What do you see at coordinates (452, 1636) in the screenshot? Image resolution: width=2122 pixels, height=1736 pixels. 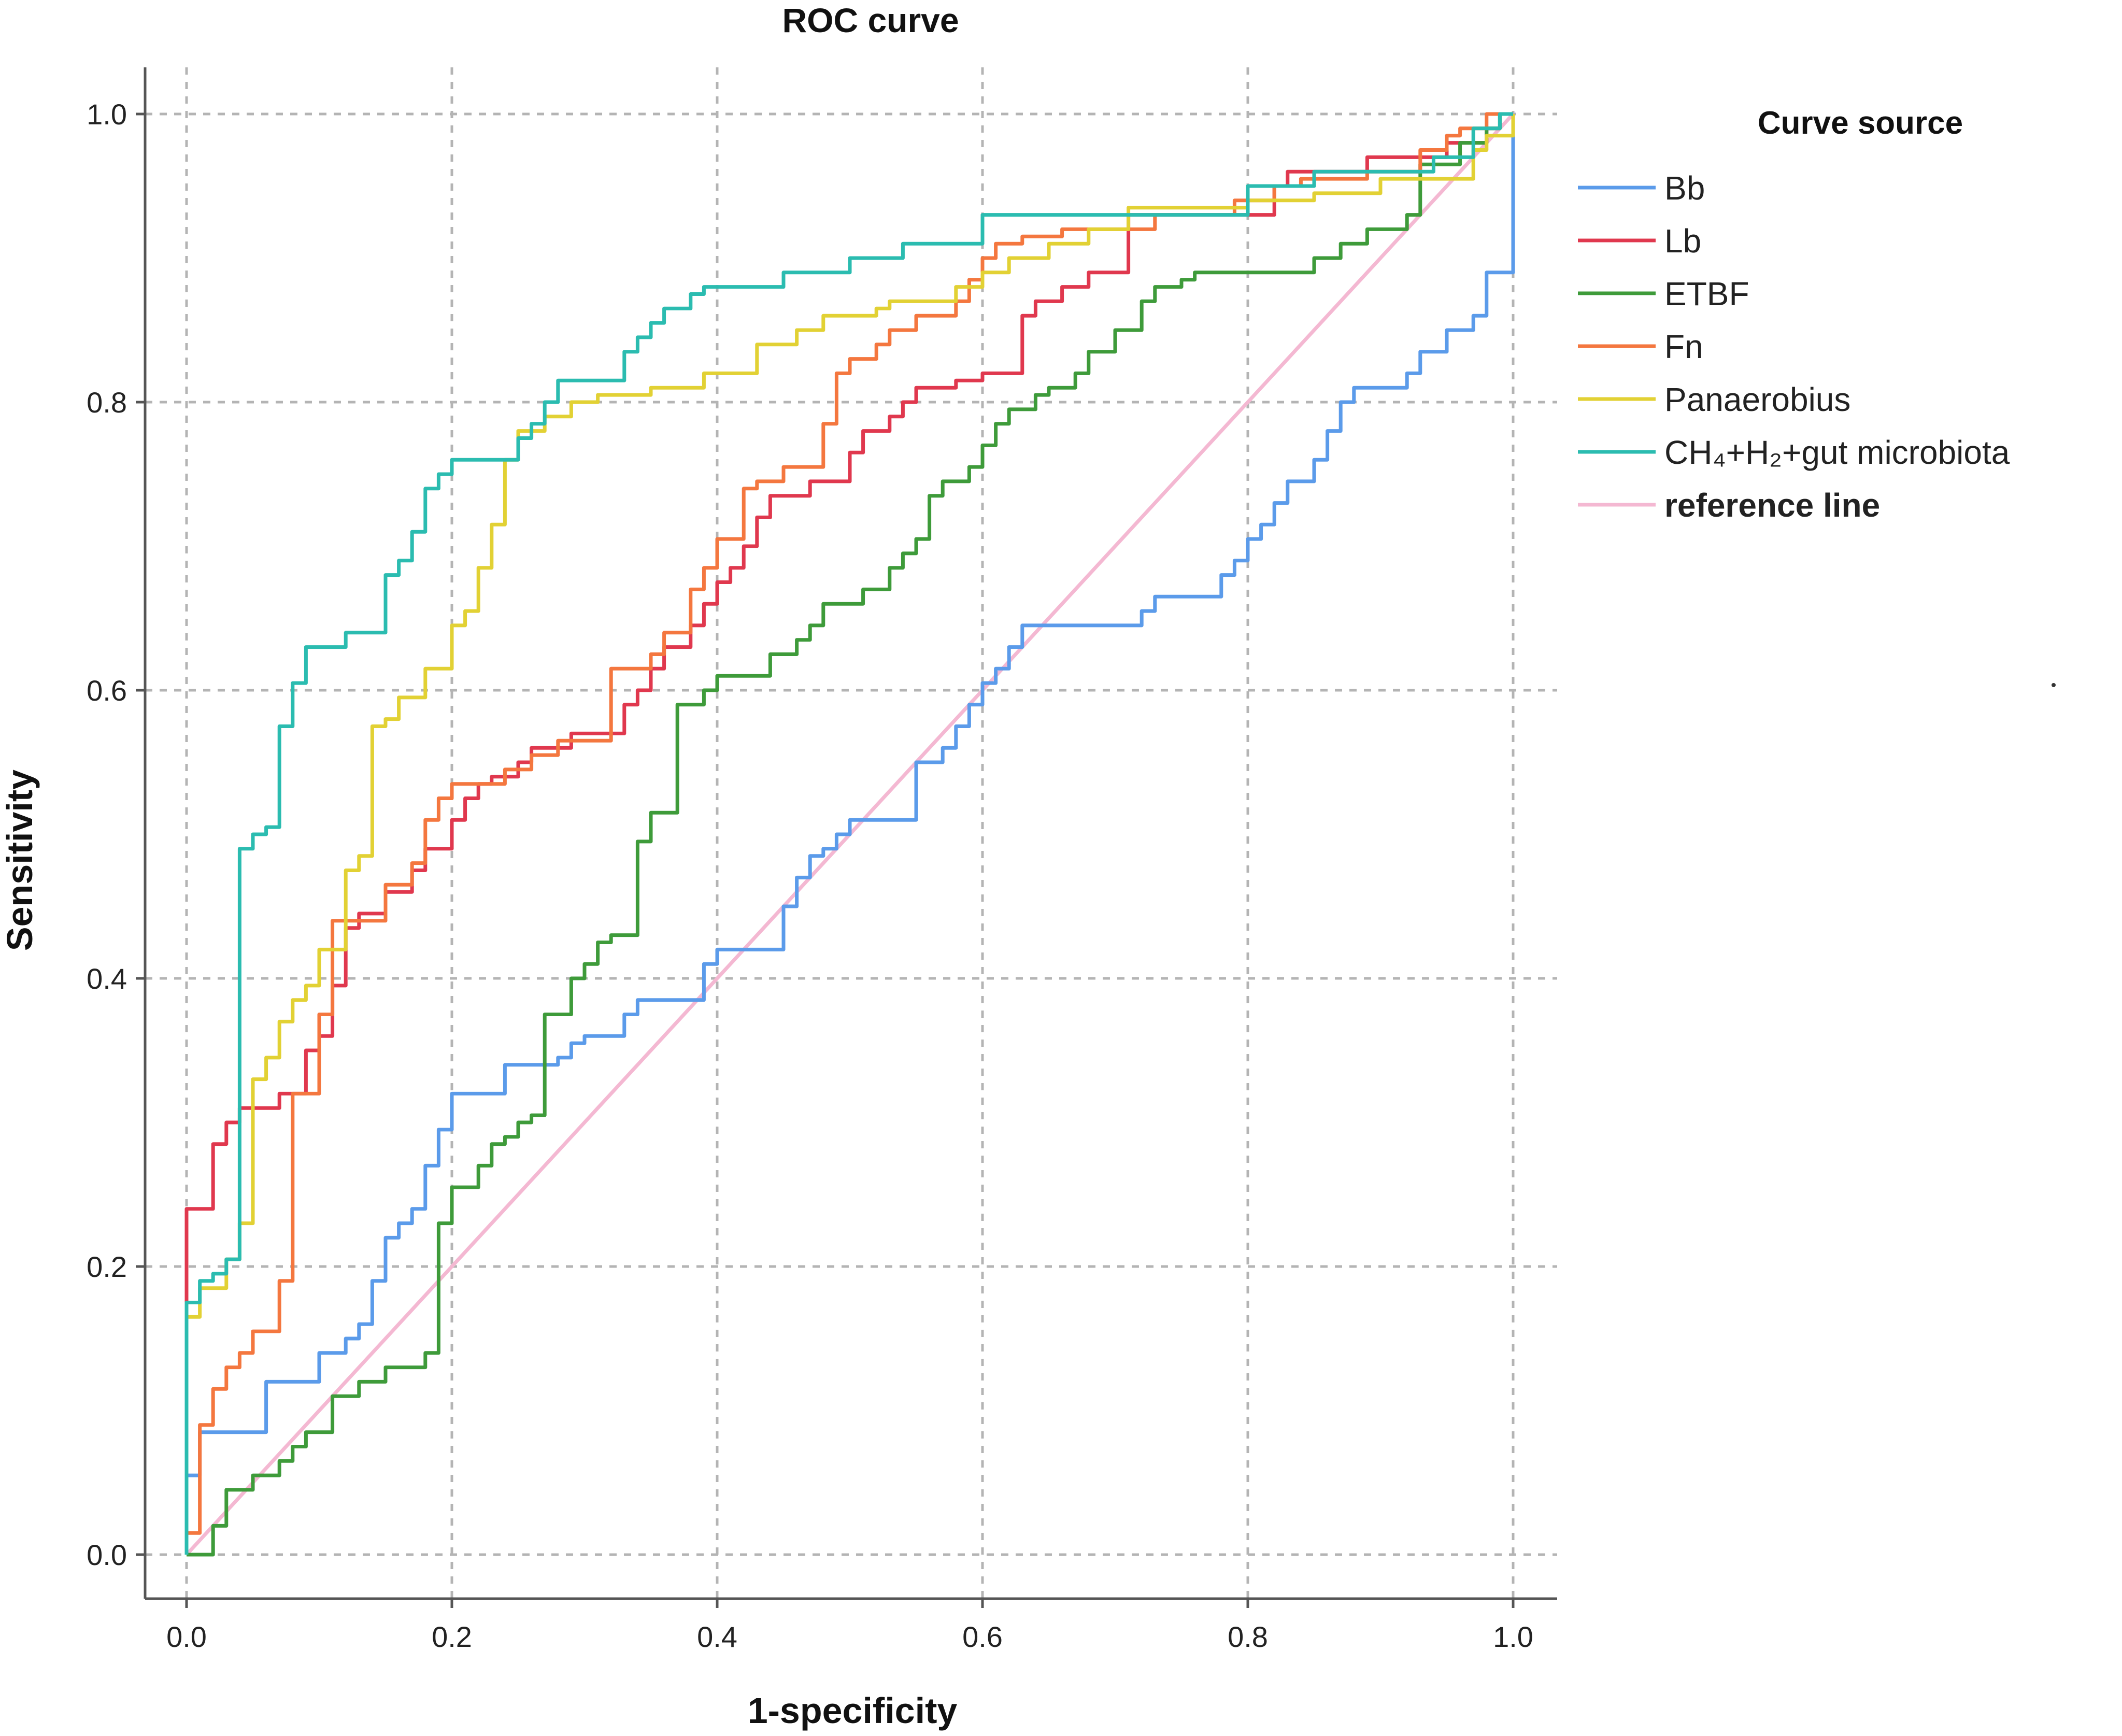 I see `x-tick-label: 0.2` at bounding box center [452, 1636].